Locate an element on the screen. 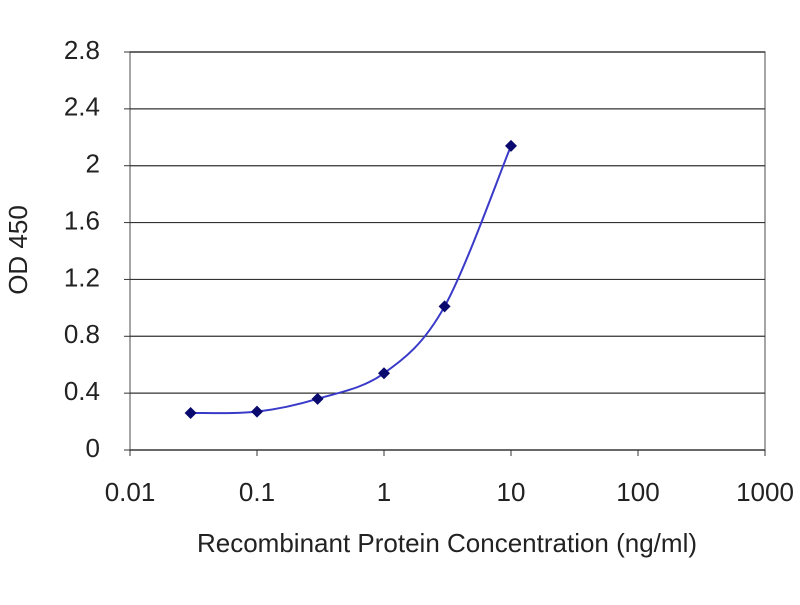 The image size is (800, 605). x-tick-label: 1000 is located at coordinates (765, 492).